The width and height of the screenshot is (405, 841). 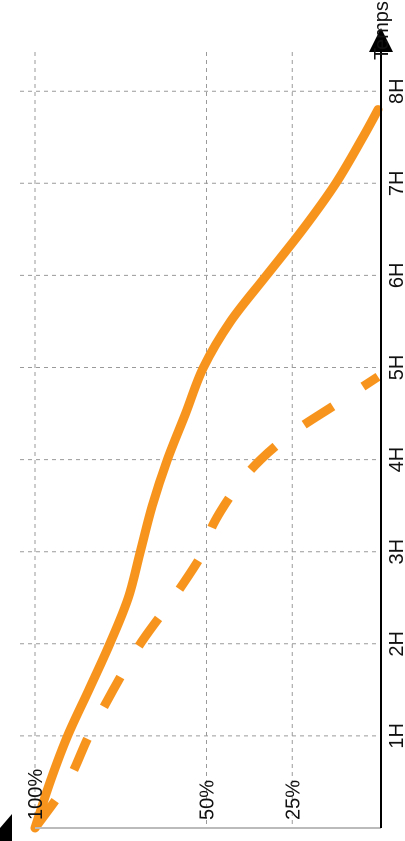 What do you see at coordinates (395, 184) in the screenshot?
I see `time-tick-label: 7H` at bounding box center [395, 184].